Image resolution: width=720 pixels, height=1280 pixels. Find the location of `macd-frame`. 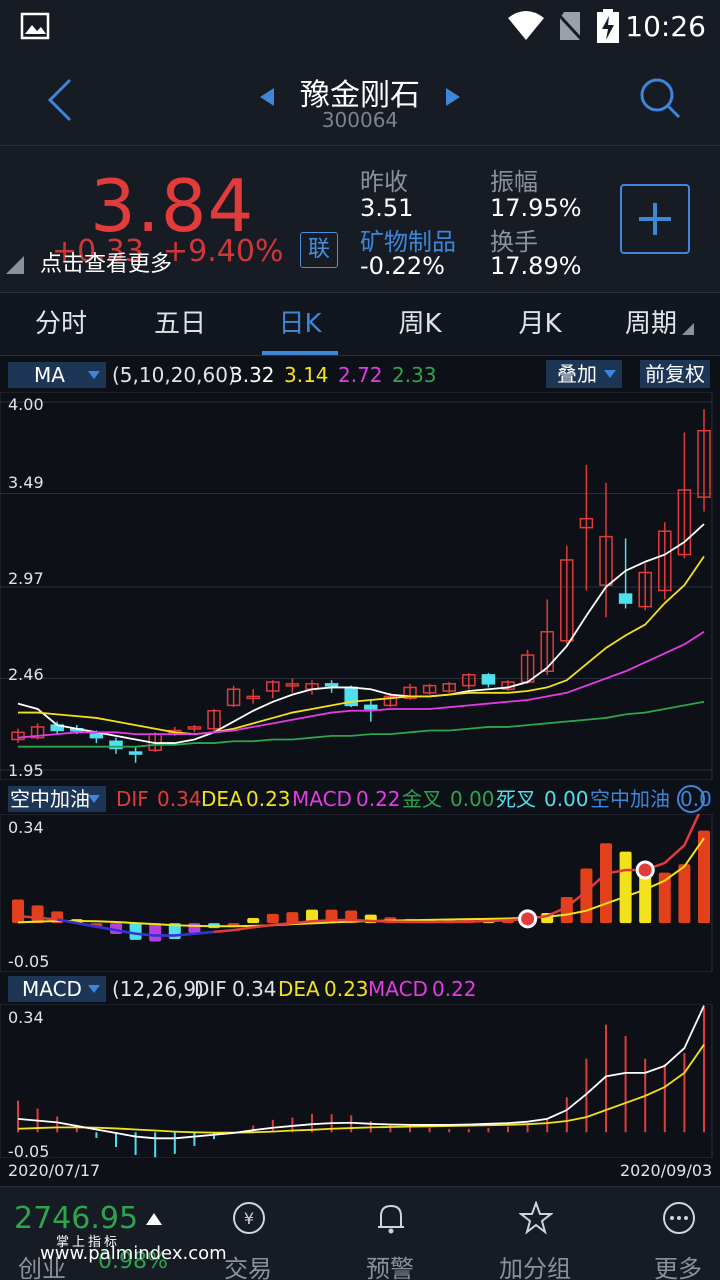

macd-frame is located at coordinates (356, 1081).